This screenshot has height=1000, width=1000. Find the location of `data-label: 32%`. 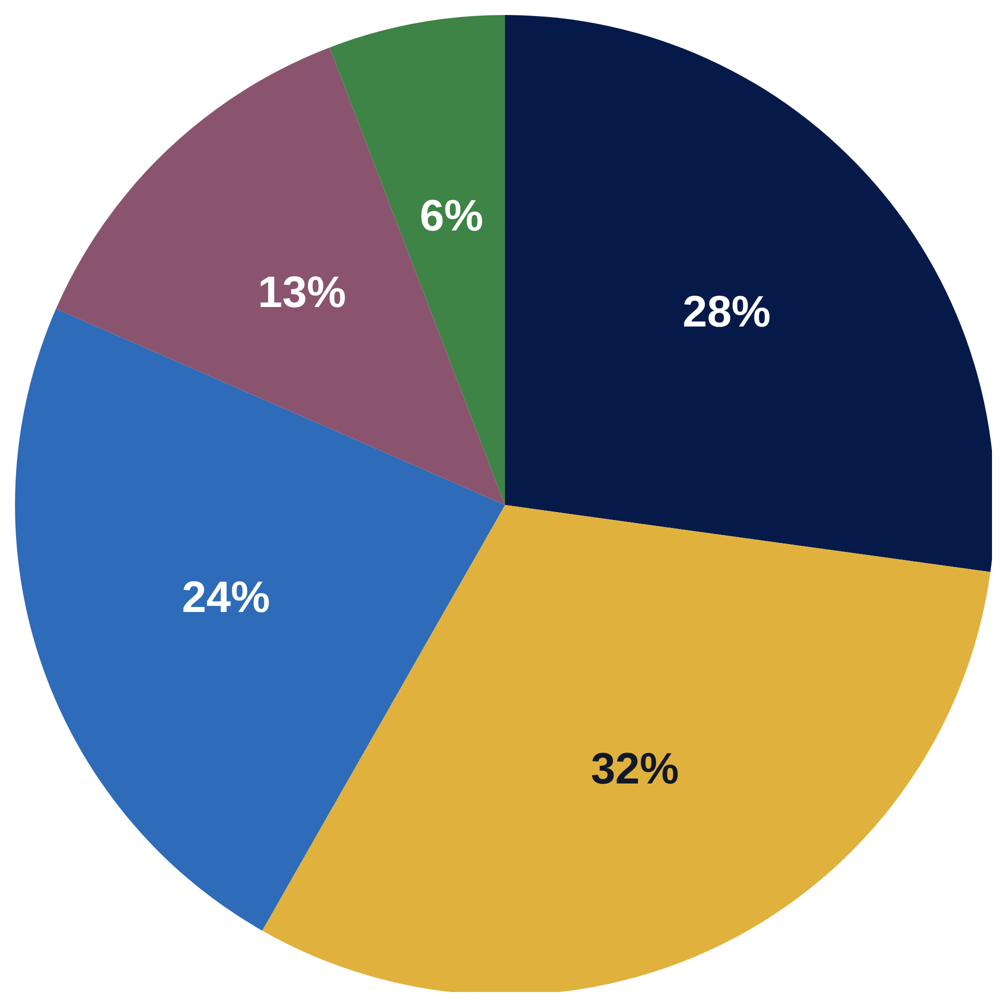

data-label: 32% is located at coordinates (634, 769).